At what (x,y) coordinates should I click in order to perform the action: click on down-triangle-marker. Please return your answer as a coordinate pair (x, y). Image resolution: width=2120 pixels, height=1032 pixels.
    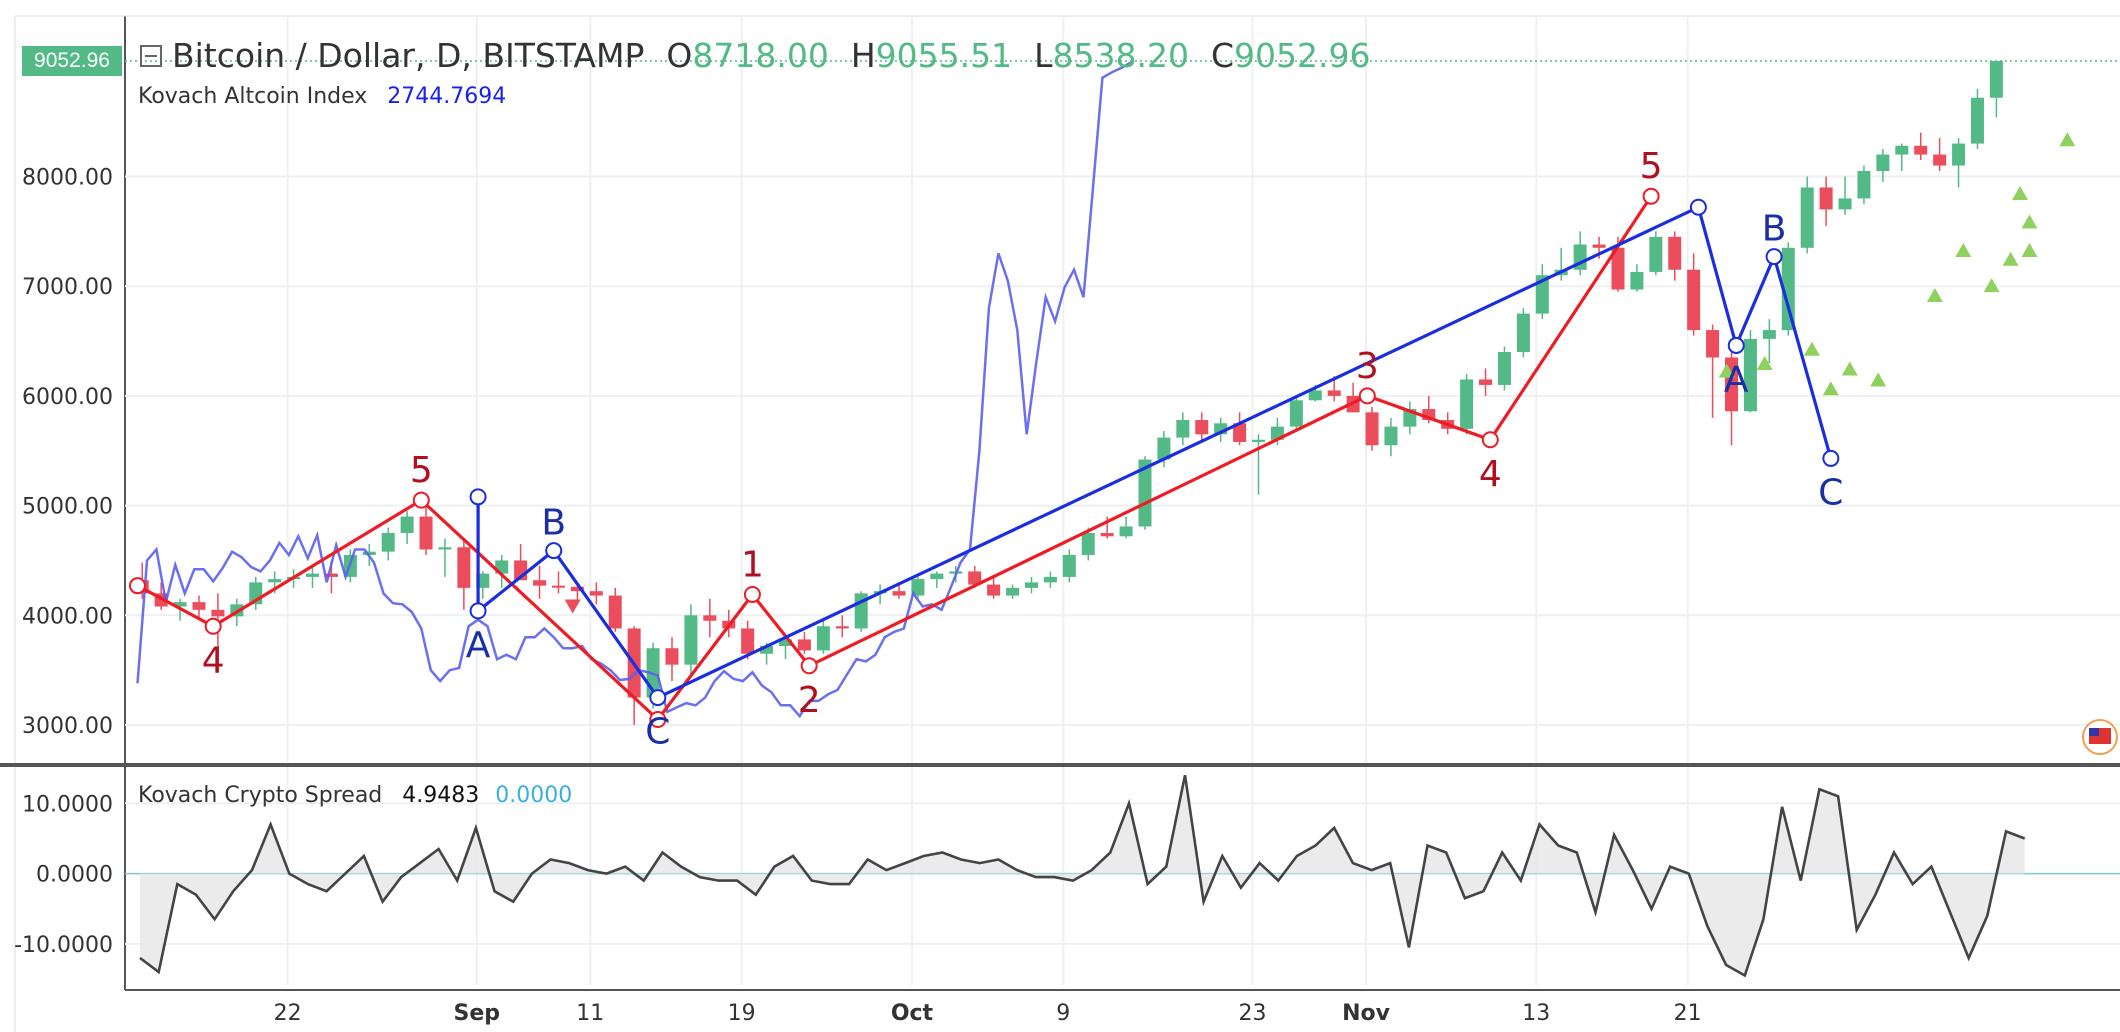
    Looking at the image, I should click on (572, 606).